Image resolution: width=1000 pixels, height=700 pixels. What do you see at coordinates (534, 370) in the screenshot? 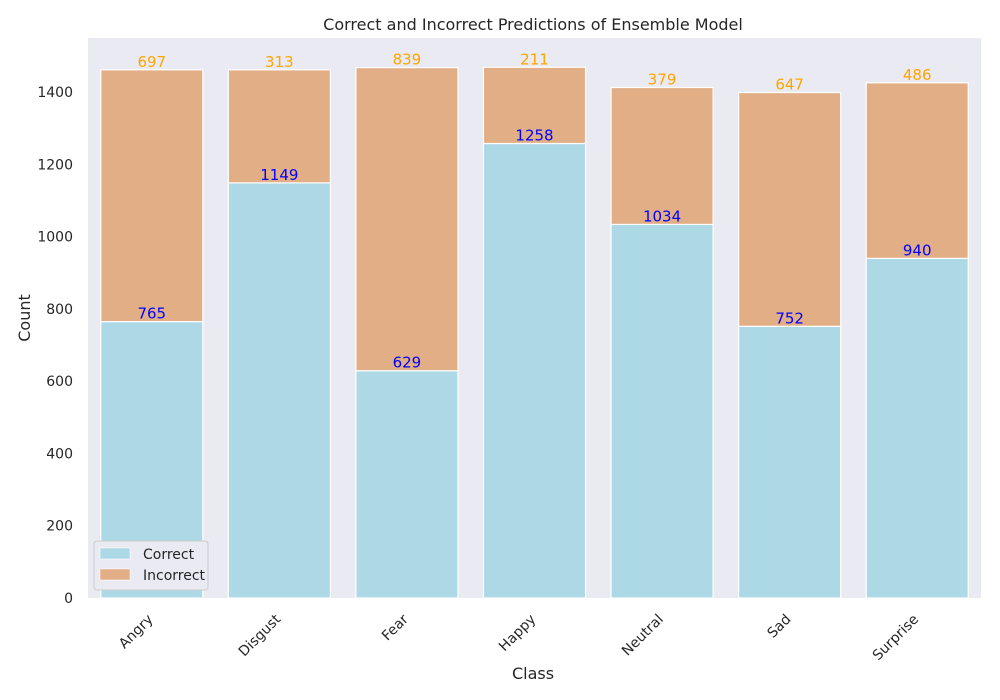
I see `bar-correct-happy` at bounding box center [534, 370].